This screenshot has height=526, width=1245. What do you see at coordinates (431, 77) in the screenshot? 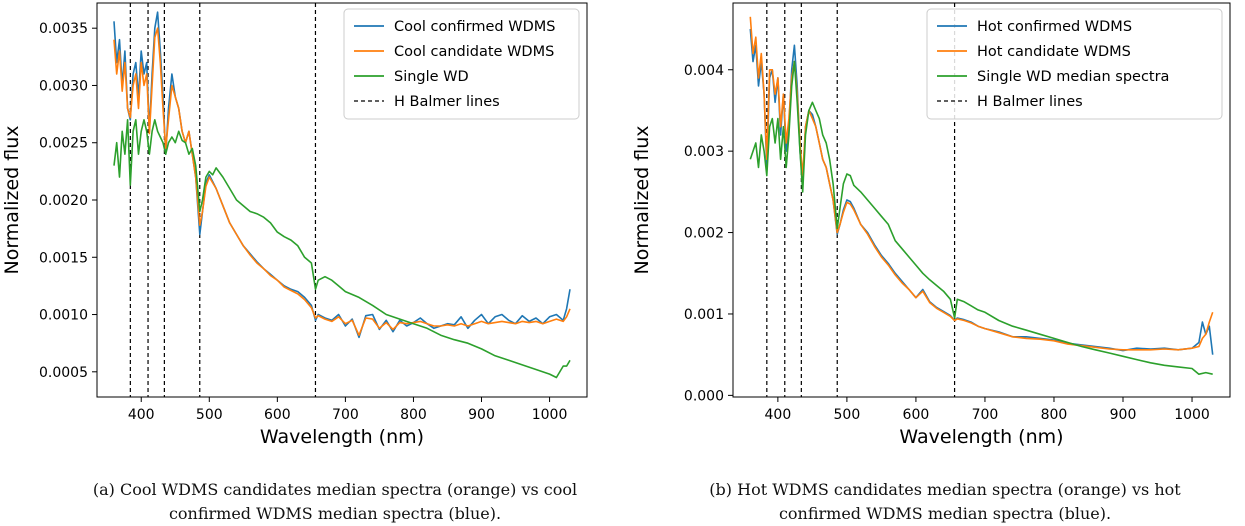
I see `legend-label: Single WD` at bounding box center [431, 77].